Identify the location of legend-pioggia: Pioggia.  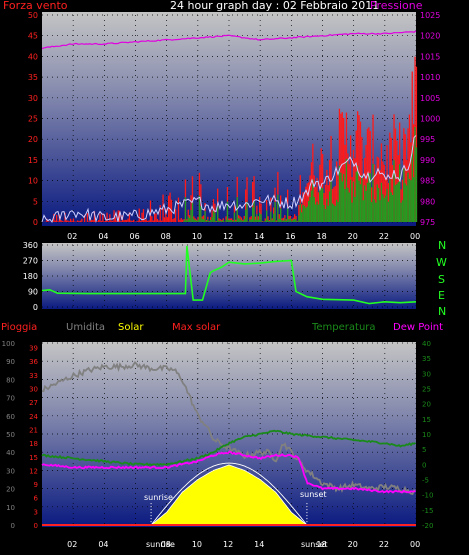
(19, 327).